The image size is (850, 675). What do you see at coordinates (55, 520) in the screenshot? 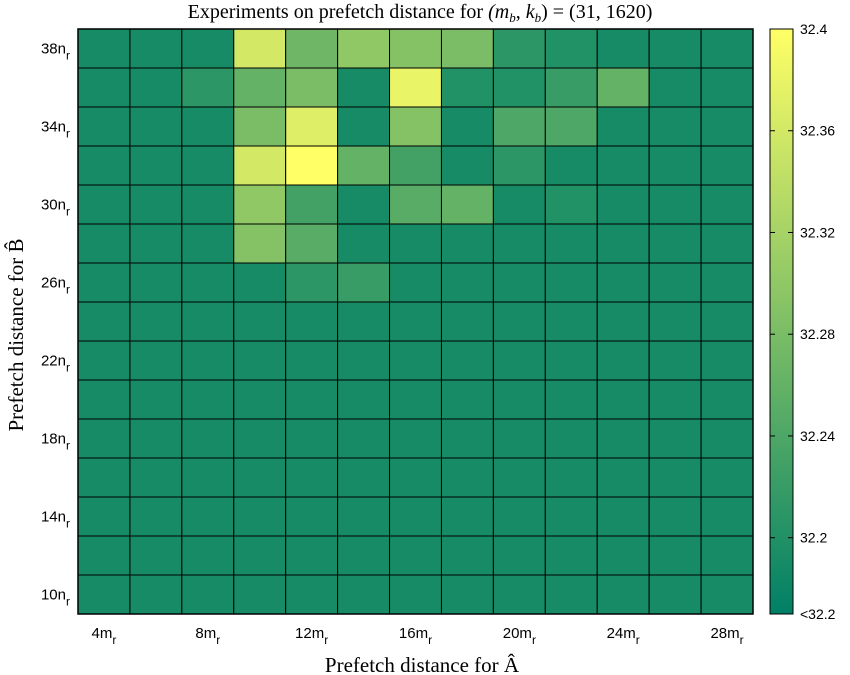
I see `y-tick-label: 14nr` at bounding box center [55, 520].